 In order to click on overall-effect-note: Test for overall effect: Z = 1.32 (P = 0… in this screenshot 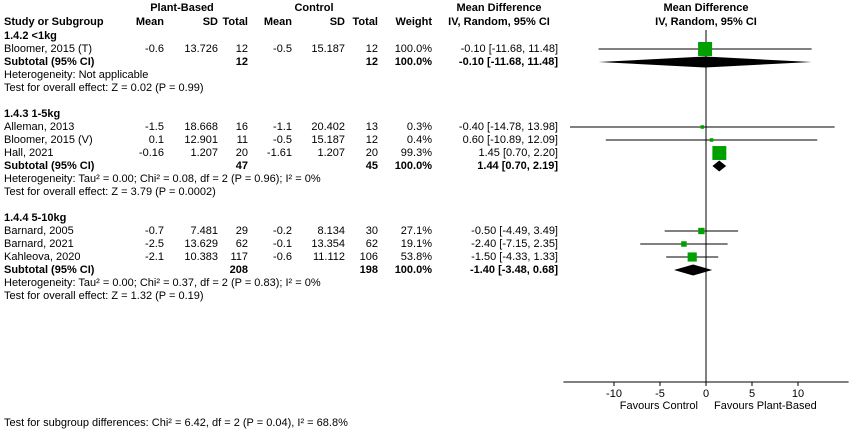, I will do `click(104, 296)`.